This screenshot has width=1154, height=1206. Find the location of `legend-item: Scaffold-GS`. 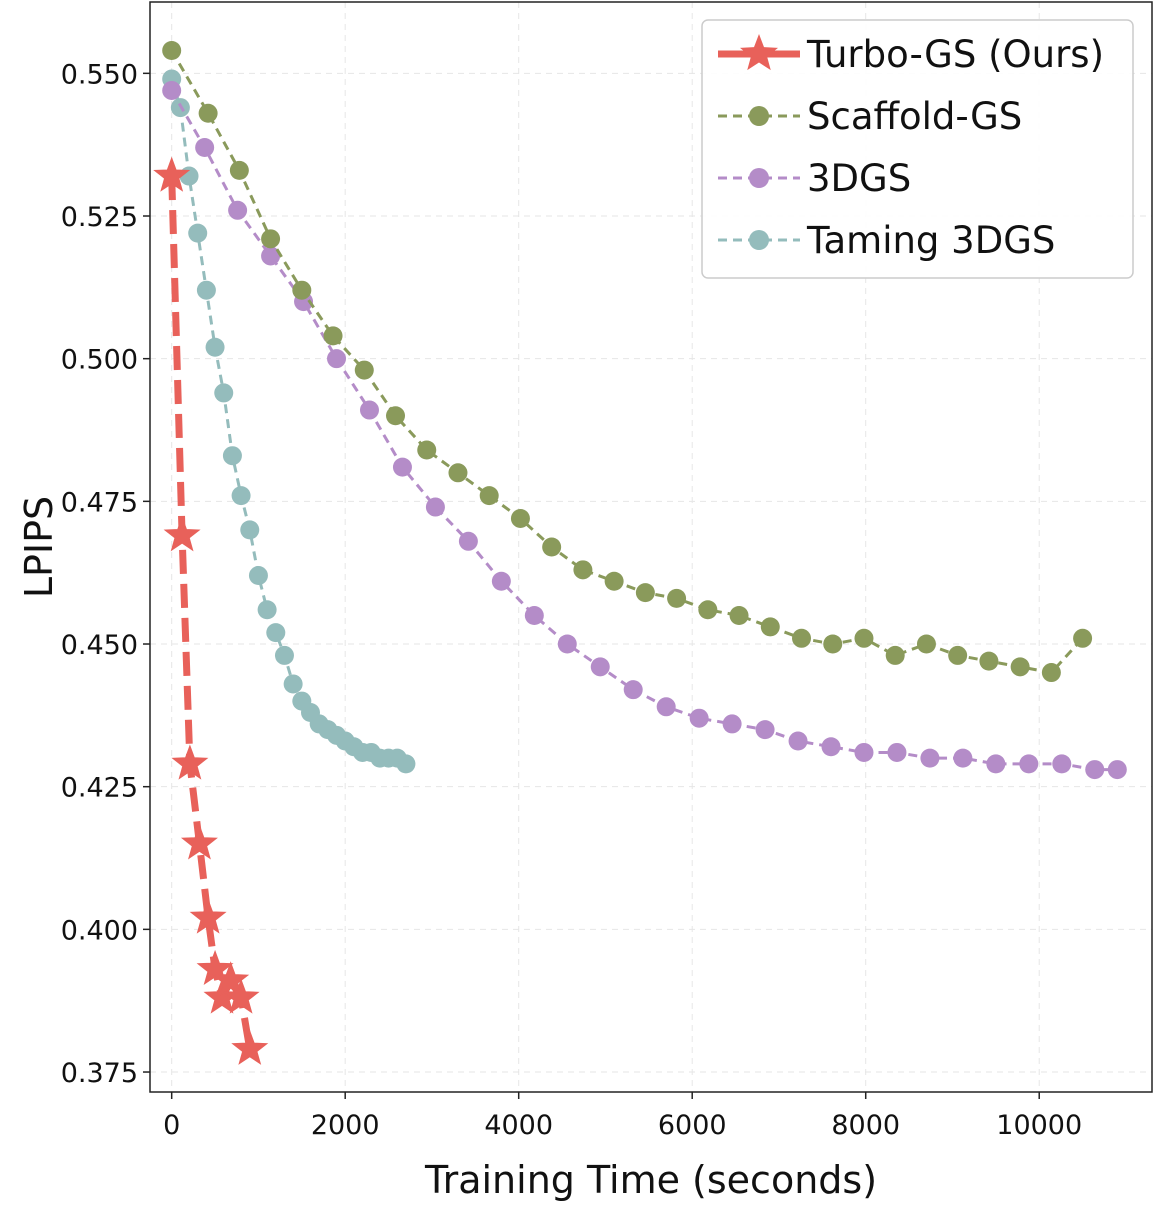

legend-item: Scaffold-GS is located at coordinates (870, 116).